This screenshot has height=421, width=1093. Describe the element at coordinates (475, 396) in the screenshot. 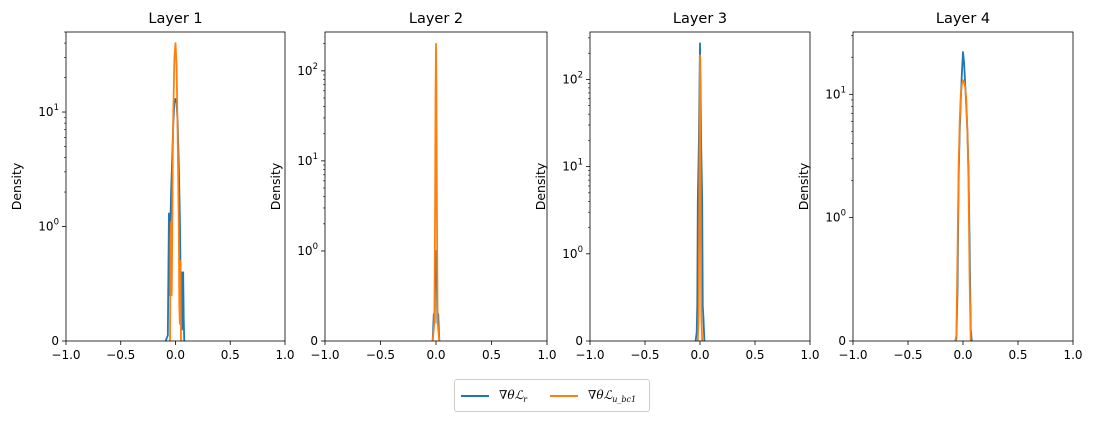

I see `legend-swatch-r` at that location.